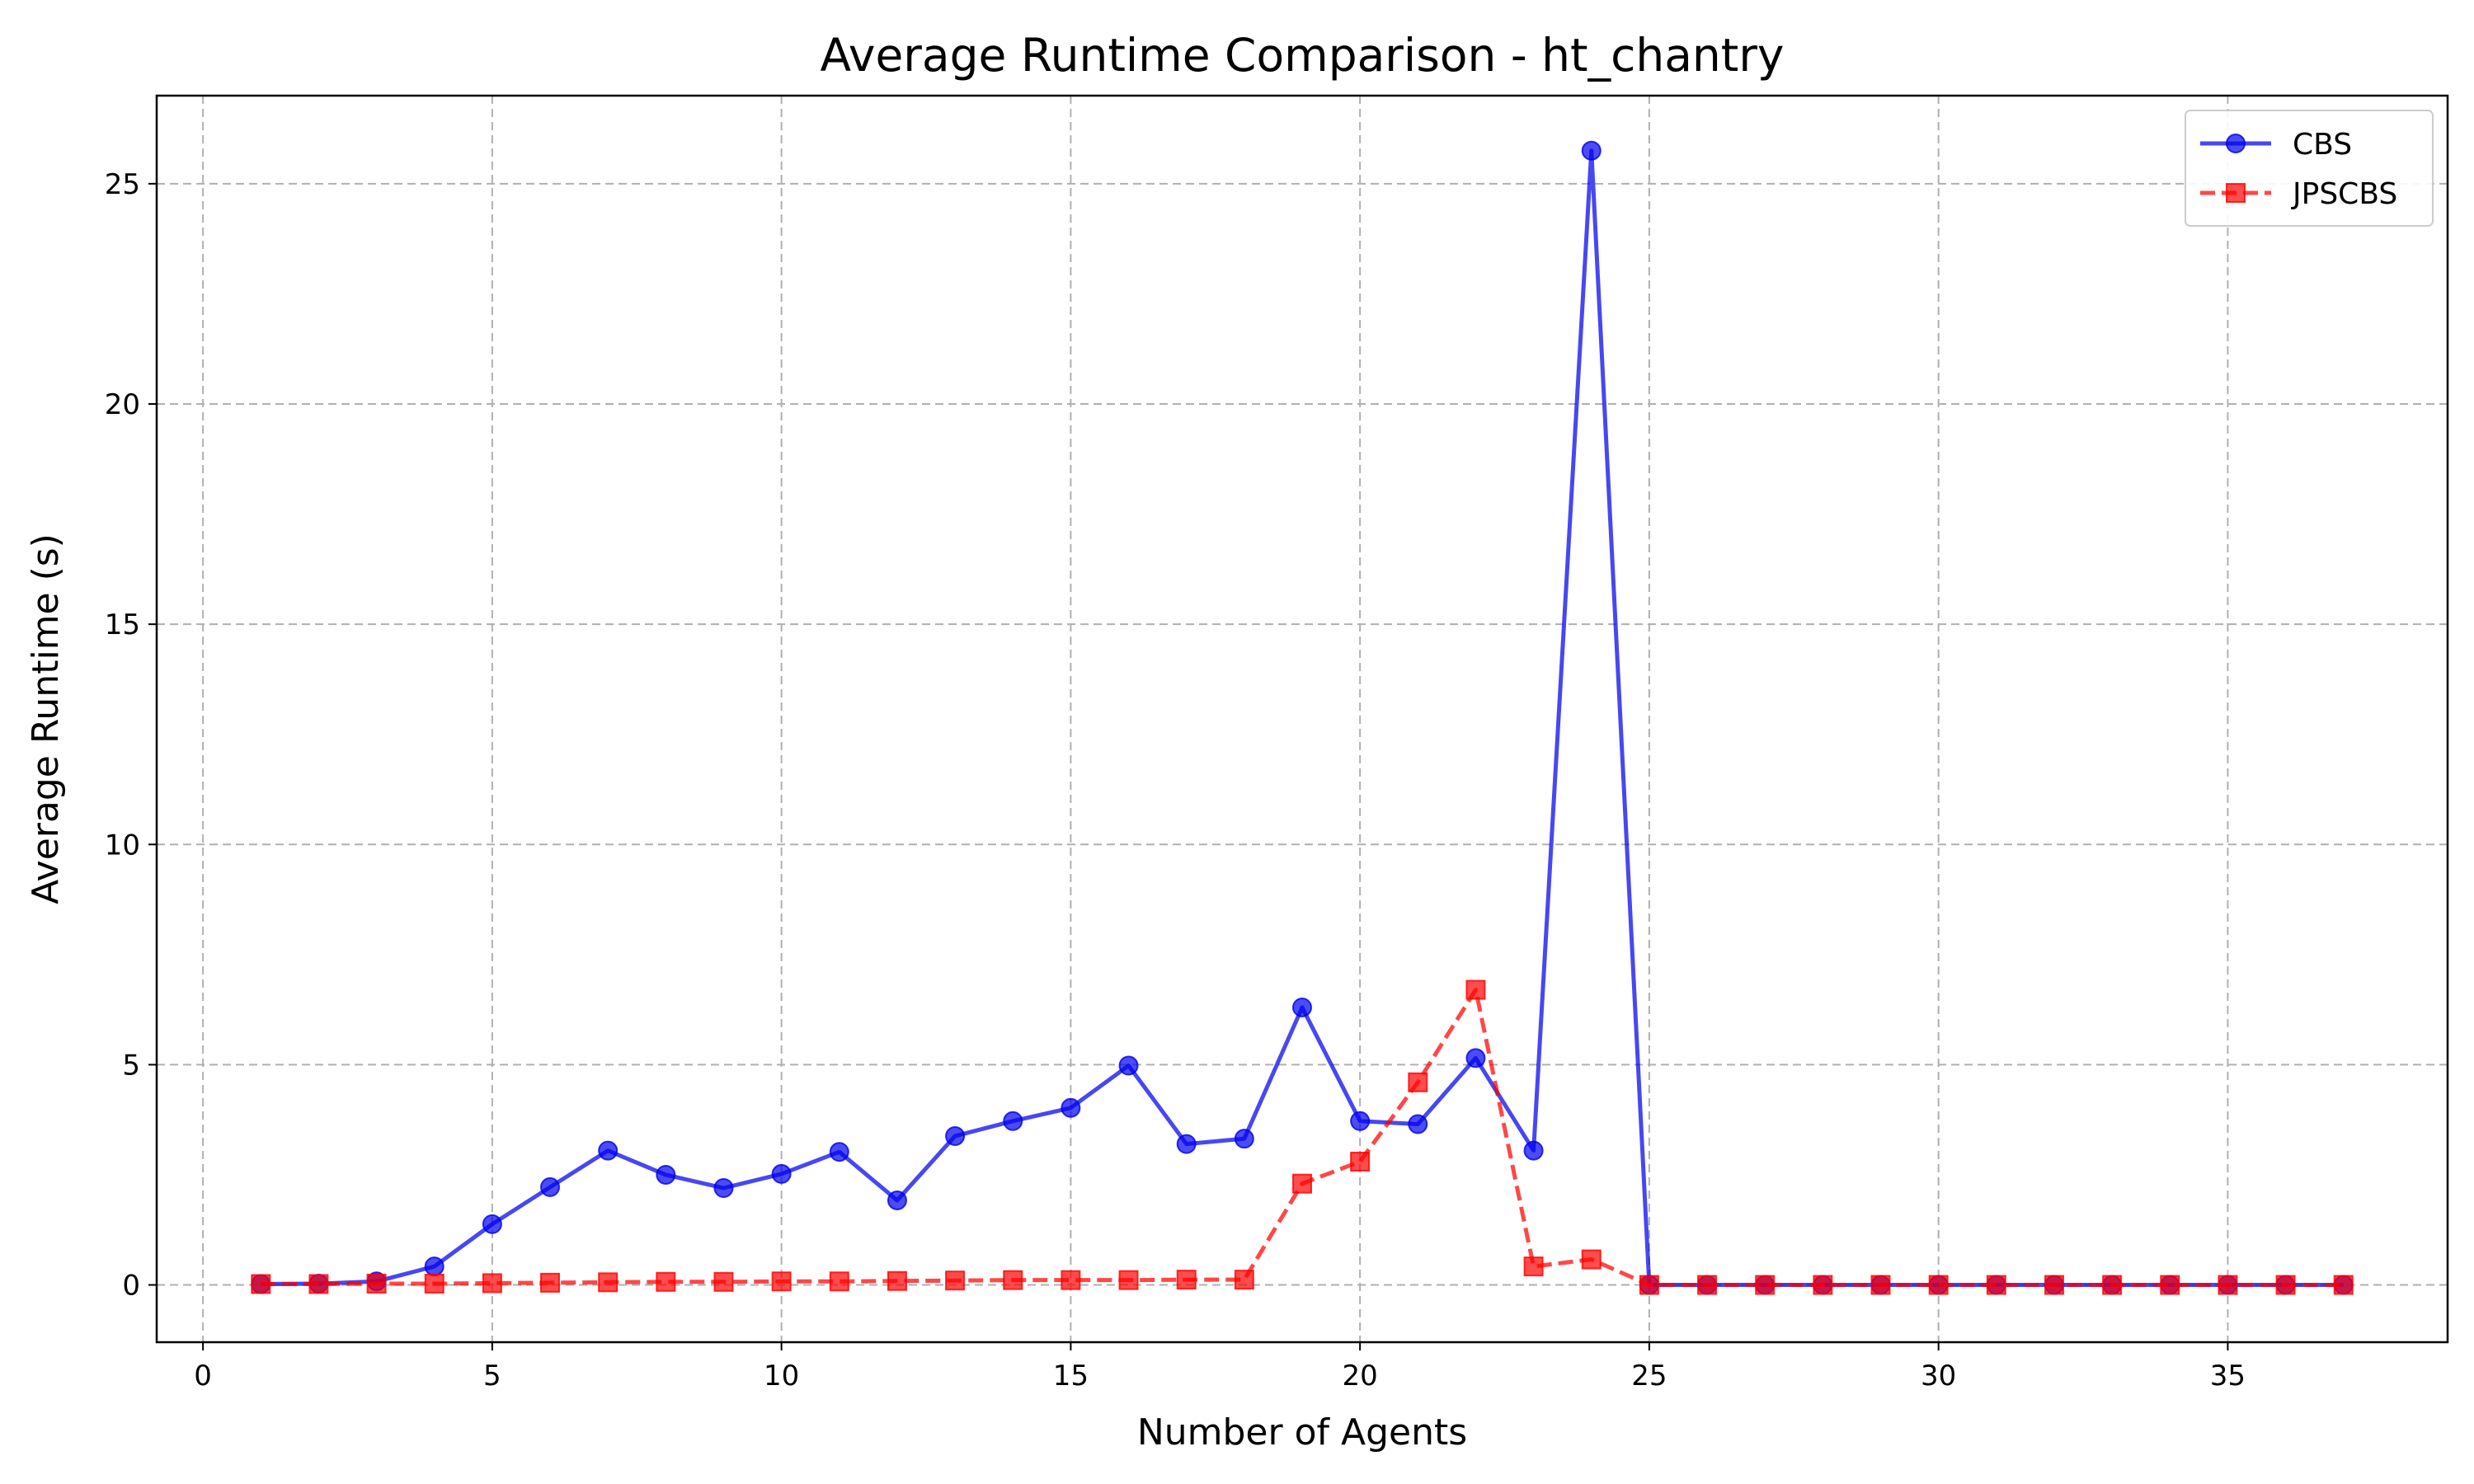 The image size is (2474, 1484). I want to click on y-tick-label: 0, so click(131, 1286).